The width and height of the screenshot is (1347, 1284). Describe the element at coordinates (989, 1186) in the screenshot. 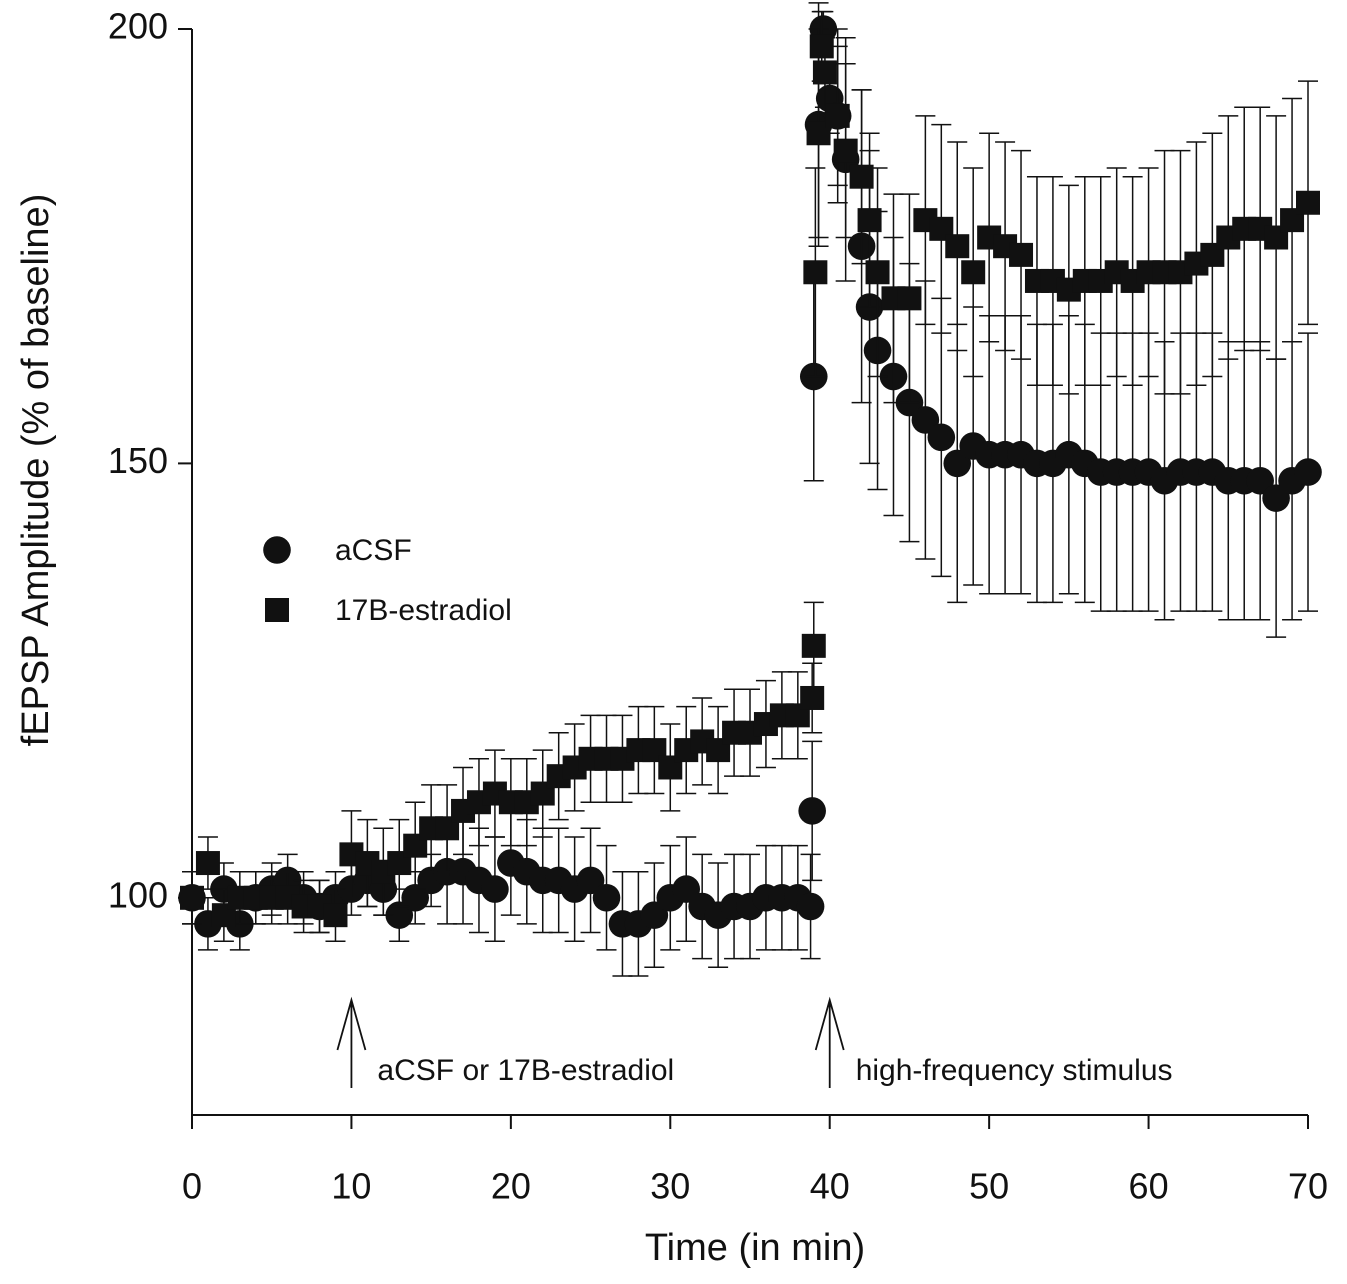

I see `x-tick-label: 50` at that location.